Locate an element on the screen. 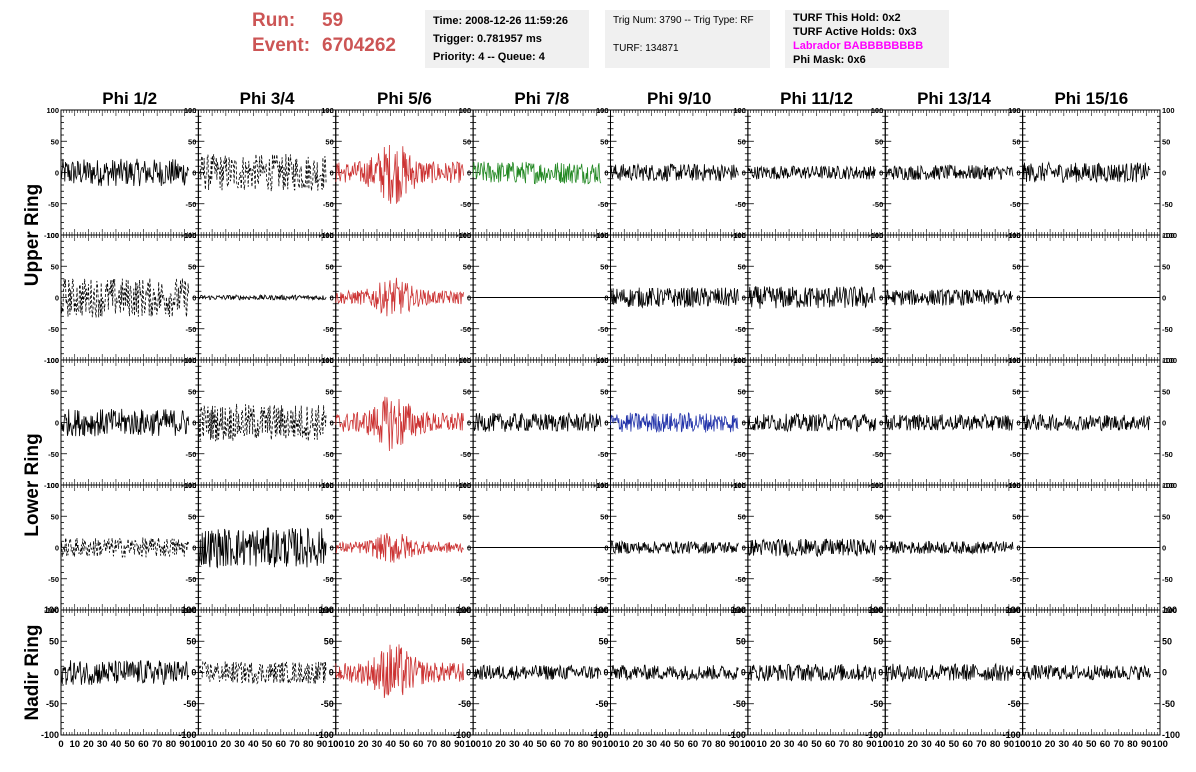  waveform-r3-c1 is located at coordinates (125, 422).